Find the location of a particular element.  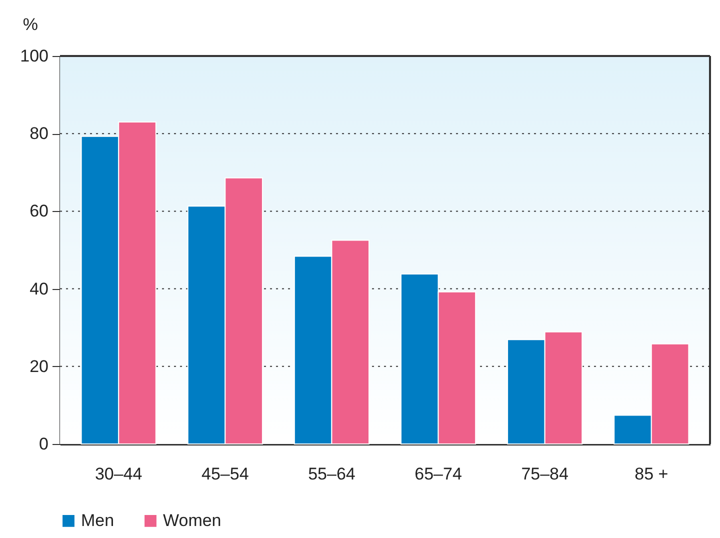

y-axis-title: % is located at coordinates (30, 24).